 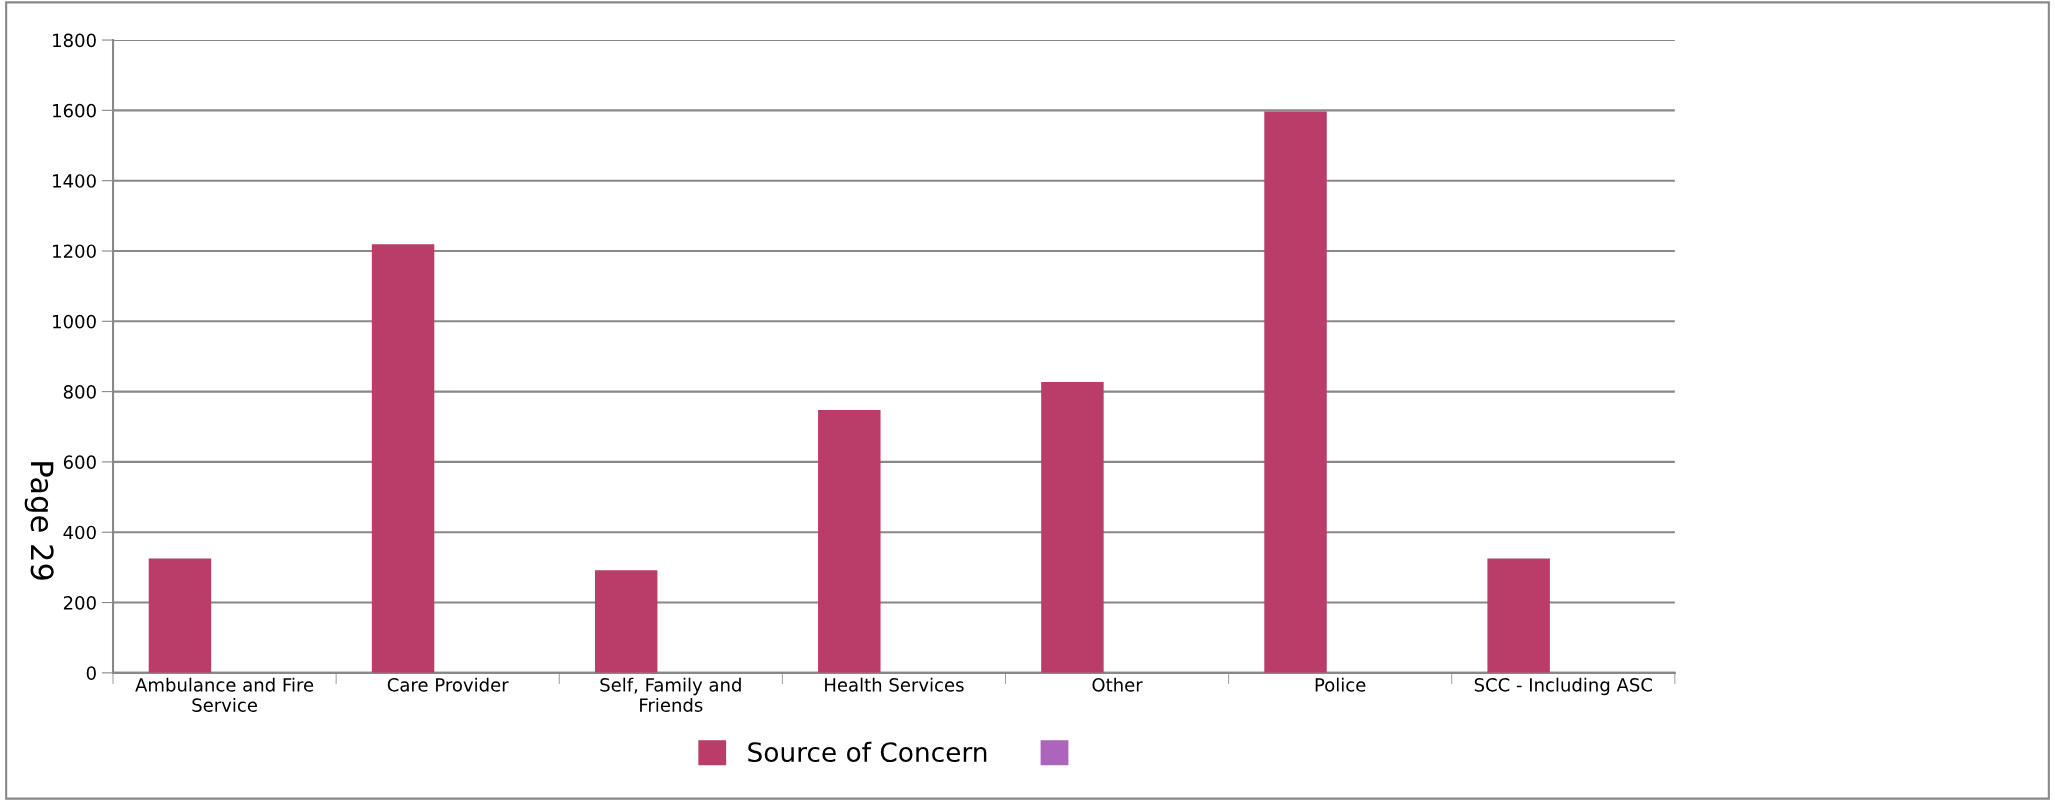 I want to click on x-tick-label: Other, so click(x=1117, y=684).